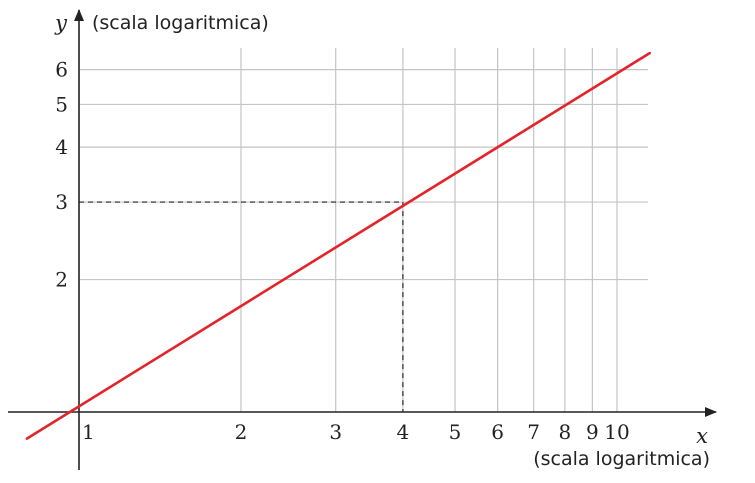 This screenshot has width=755, height=483. I want to click on x-tick-label-1: 1, so click(88, 432).